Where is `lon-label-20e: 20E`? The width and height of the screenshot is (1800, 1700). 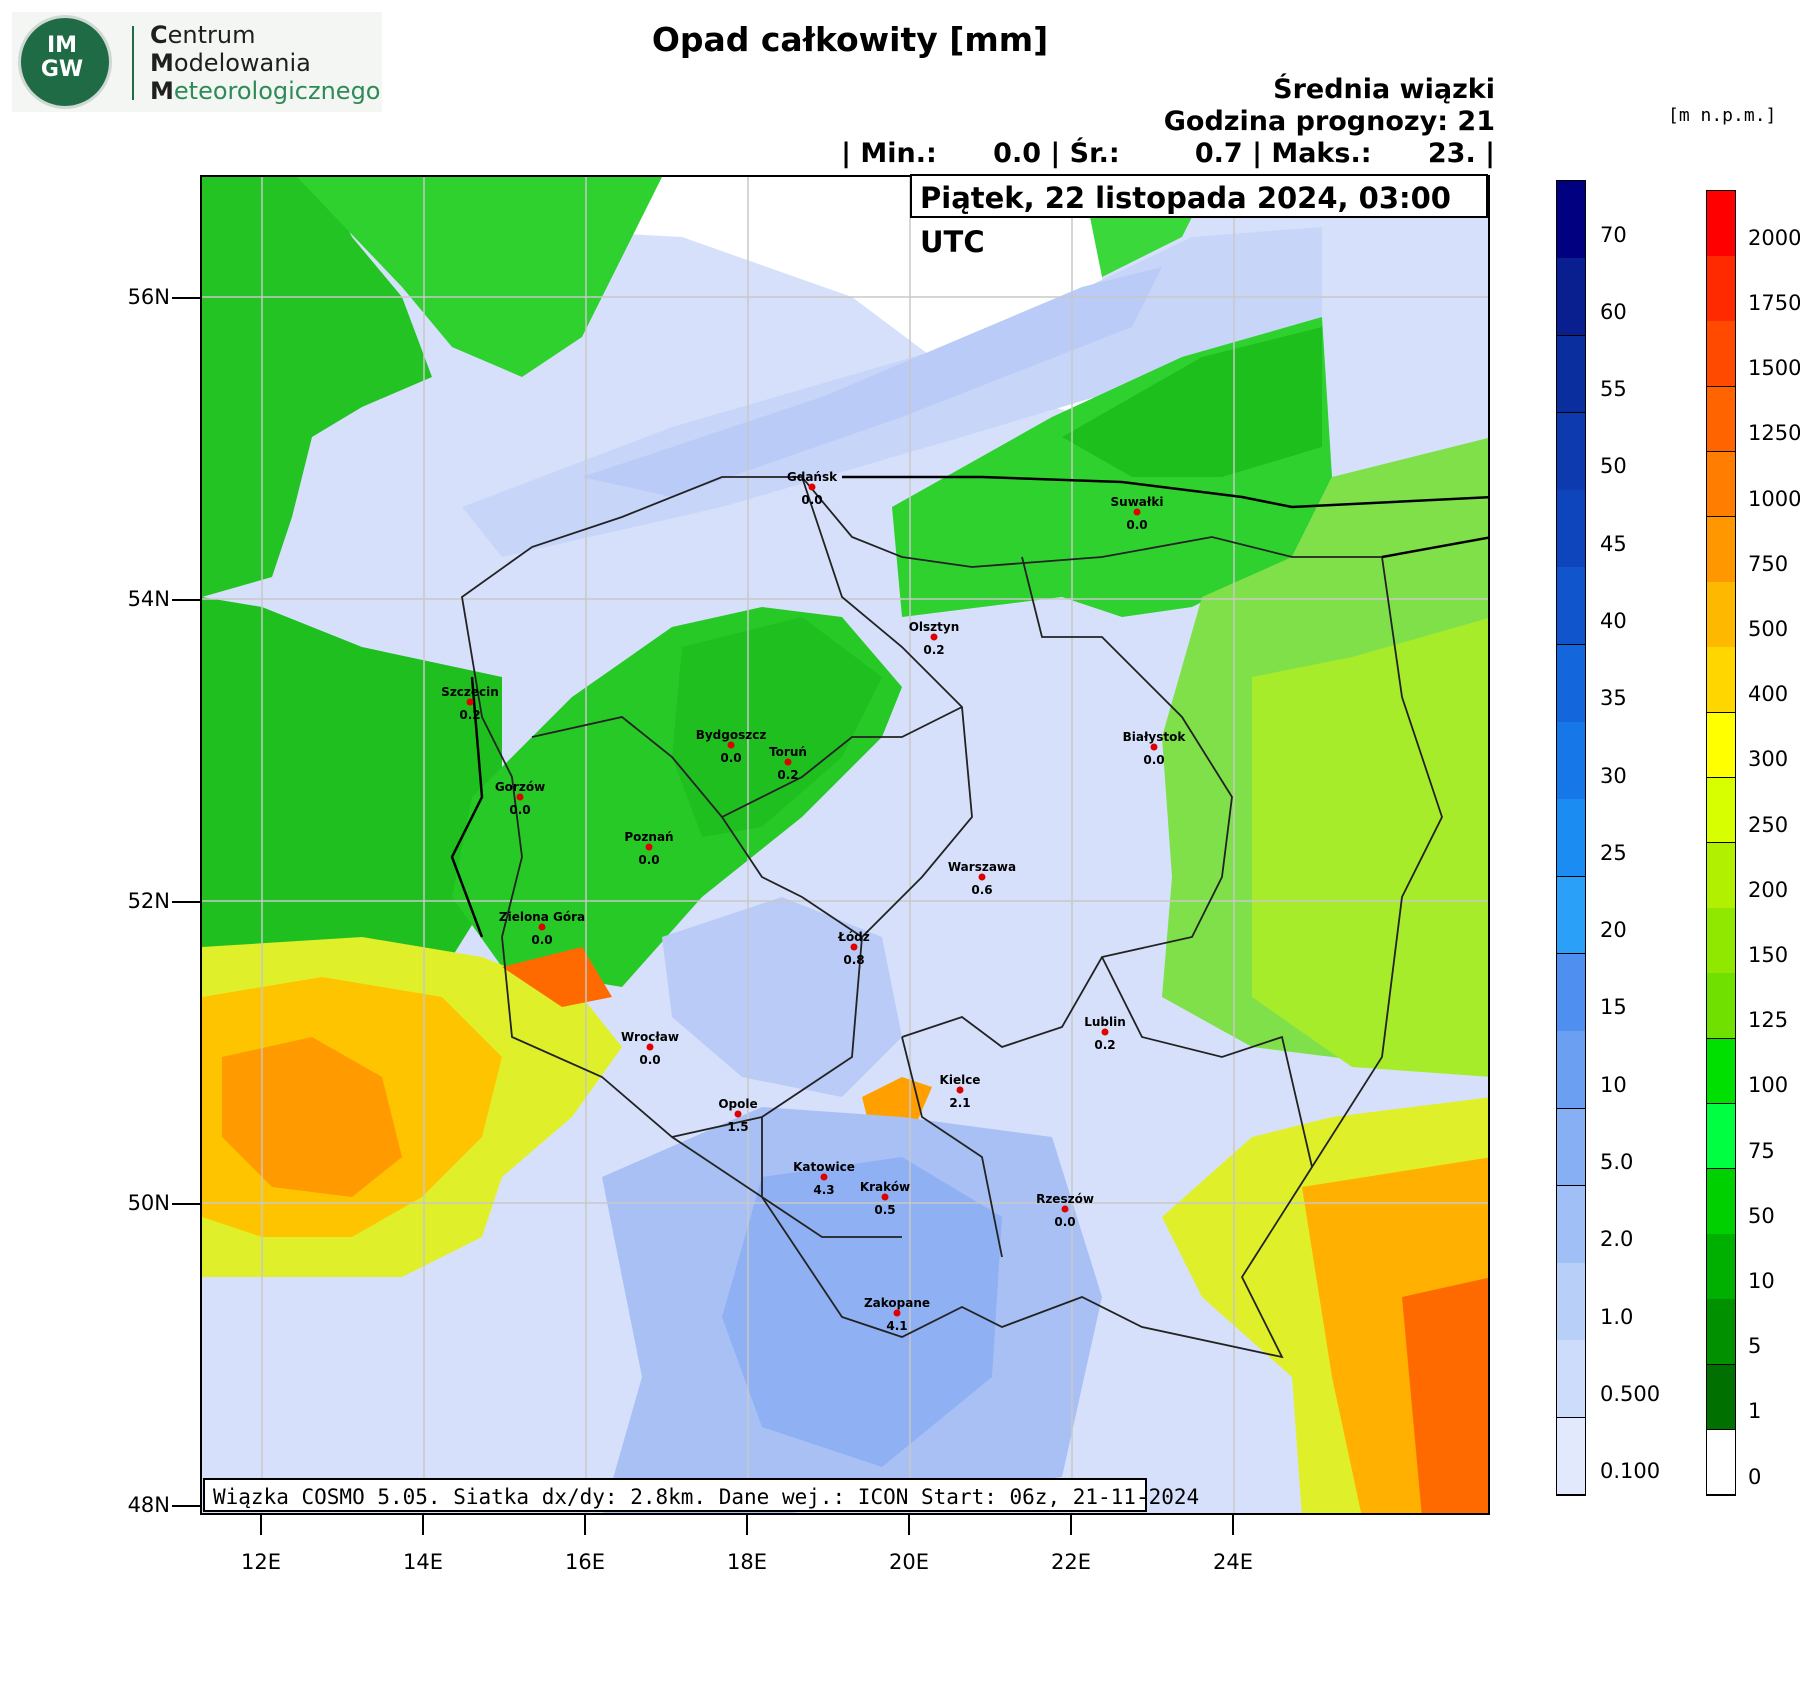 lon-label-20e: 20E is located at coordinates (909, 1562).